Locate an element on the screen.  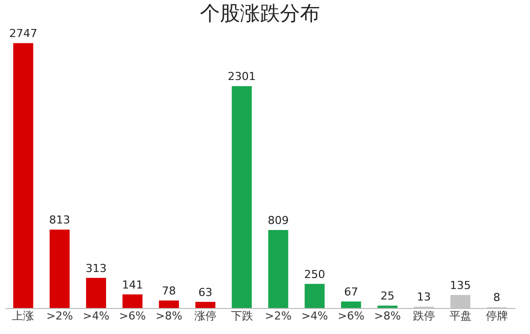
data-label: 250 is located at coordinates (315, 274).